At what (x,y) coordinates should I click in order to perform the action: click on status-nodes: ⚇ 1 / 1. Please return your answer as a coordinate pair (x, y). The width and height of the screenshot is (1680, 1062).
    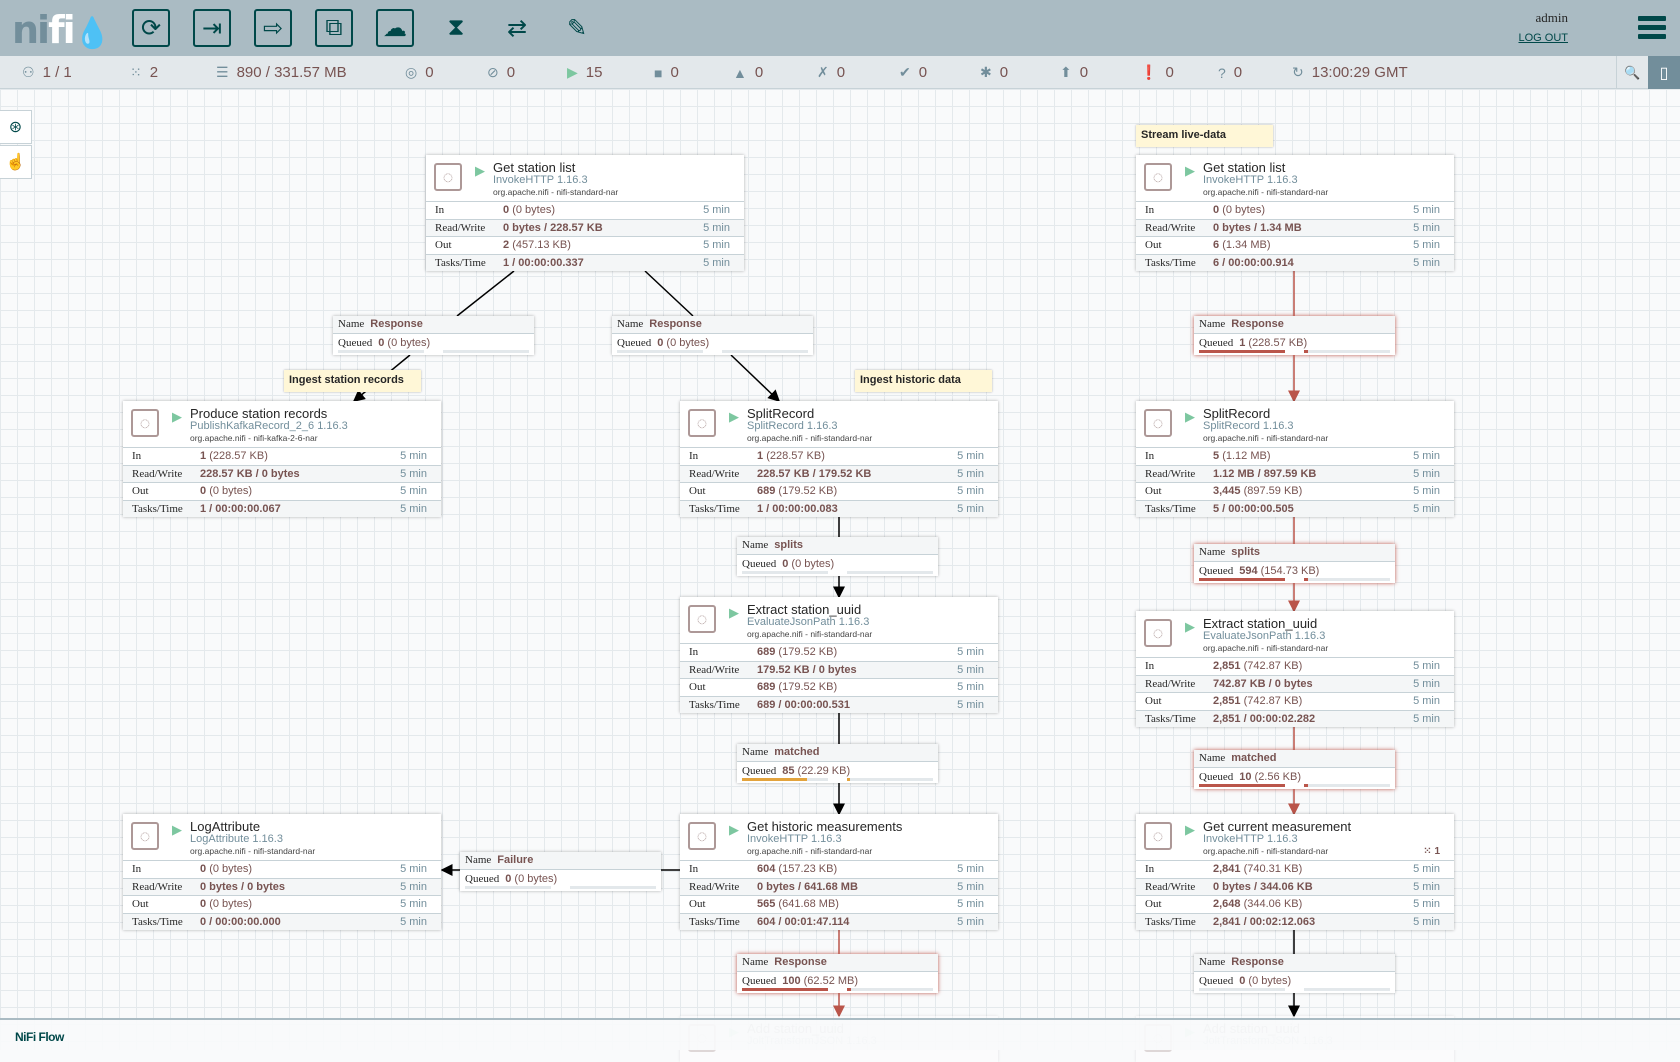
    Looking at the image, I should click on (47, 72).